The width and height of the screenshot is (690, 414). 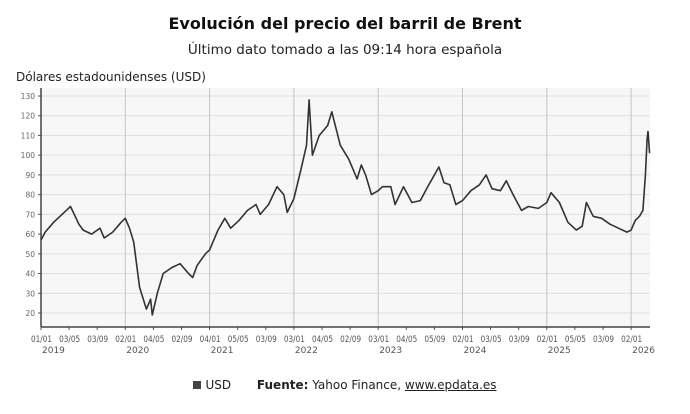 What do you see at coordinates (218, 385) in the screenshot?
I see `legend-series-label: USD` at bounding box center [218, 385].